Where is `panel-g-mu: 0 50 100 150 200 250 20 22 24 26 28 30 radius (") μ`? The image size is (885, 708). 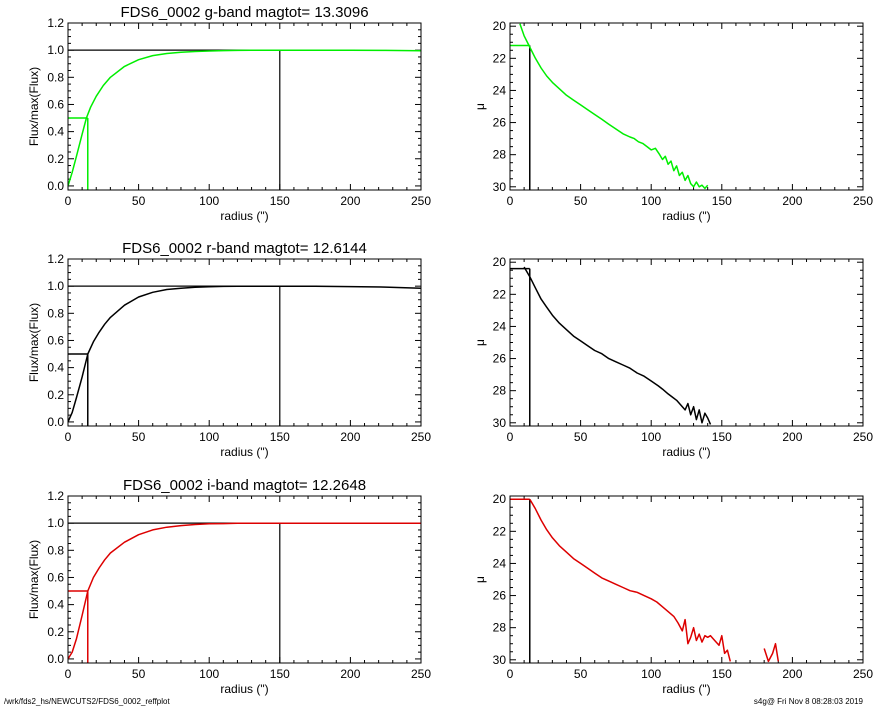
panel-g-mu: 0 50 100 150 200 250 20 22 24 26 28 30 radius (") μ is located at coordinates (673, 121).